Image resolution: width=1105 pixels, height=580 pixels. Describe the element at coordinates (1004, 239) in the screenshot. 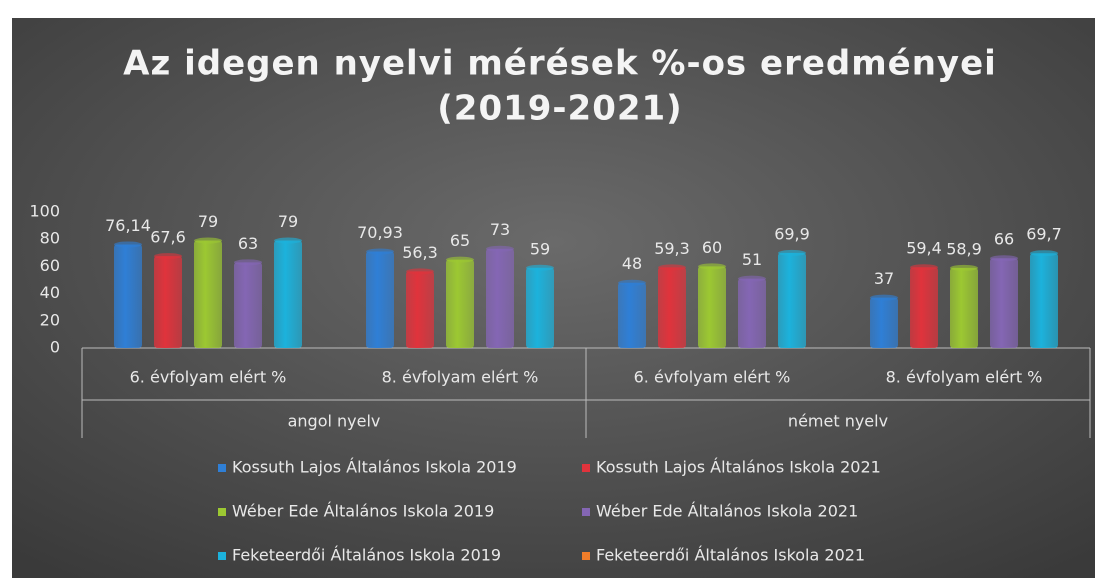

I see `data-label: 66` at that location.